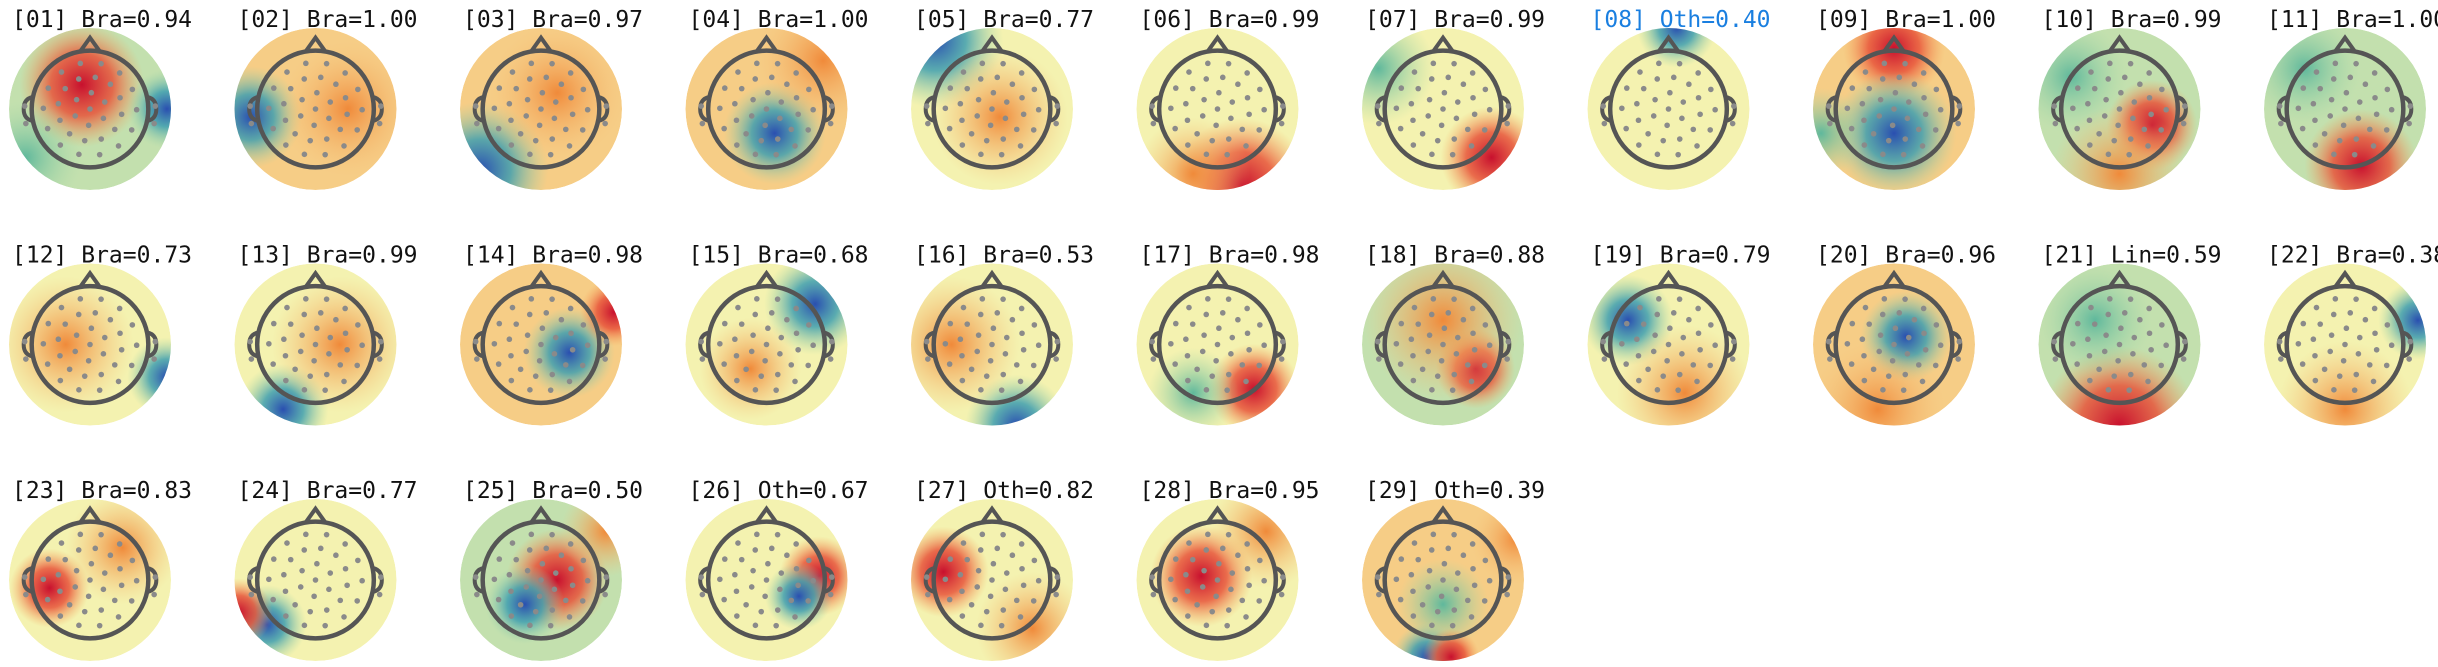 The image size is (2438, 667). Describe the element at coordinates (328, 256) in the screenshot. I see `component-label: [13] Bra=0.99` at that location.